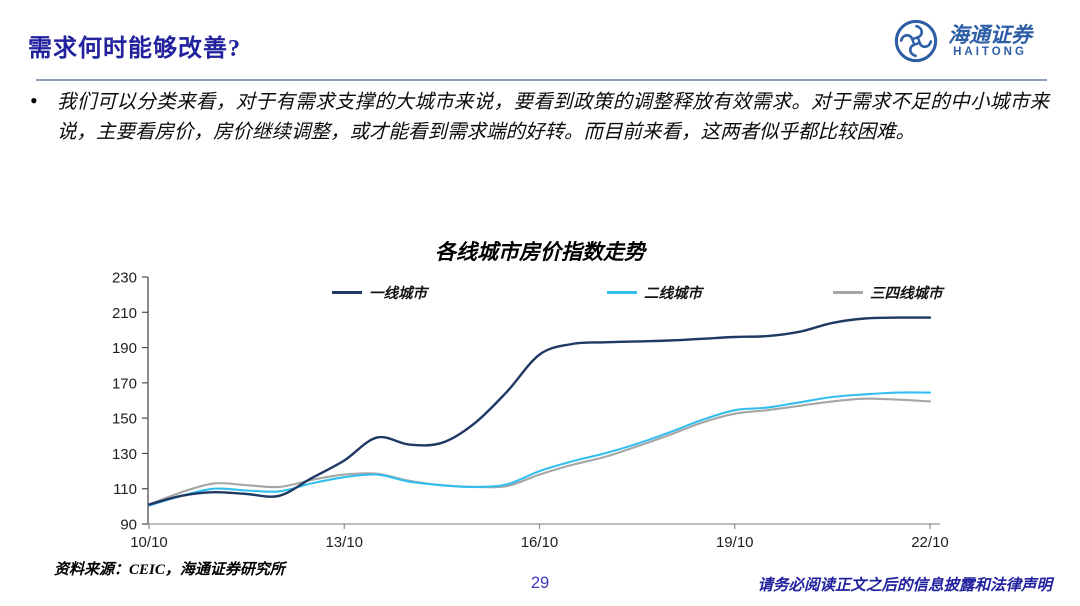 The width and height of the screenshot is (1080, 606). Describe the element at coordinates (540, 583) in the screenshot. I see `page-number: 29` at that location.